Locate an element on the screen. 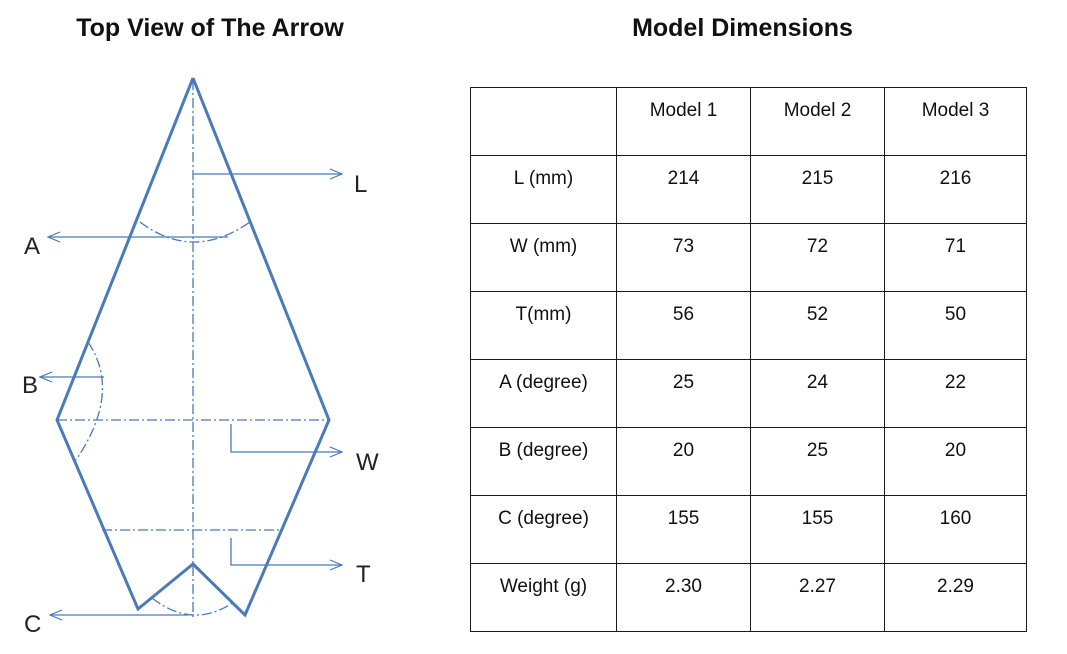 The height and width of the screenshot is (654, 1067). angle-a-arc is located at coordinates (195, 232).